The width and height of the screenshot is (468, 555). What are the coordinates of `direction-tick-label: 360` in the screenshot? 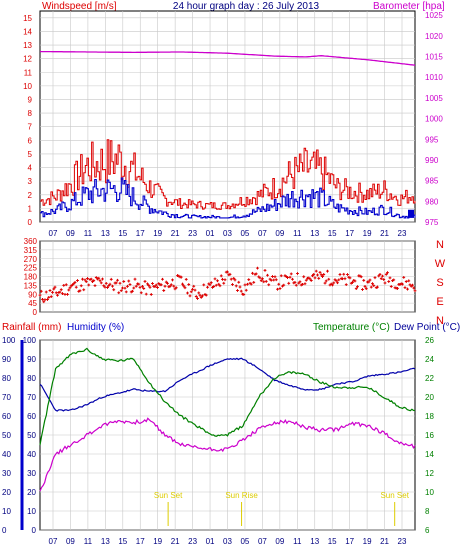 It's located at (31, 241).